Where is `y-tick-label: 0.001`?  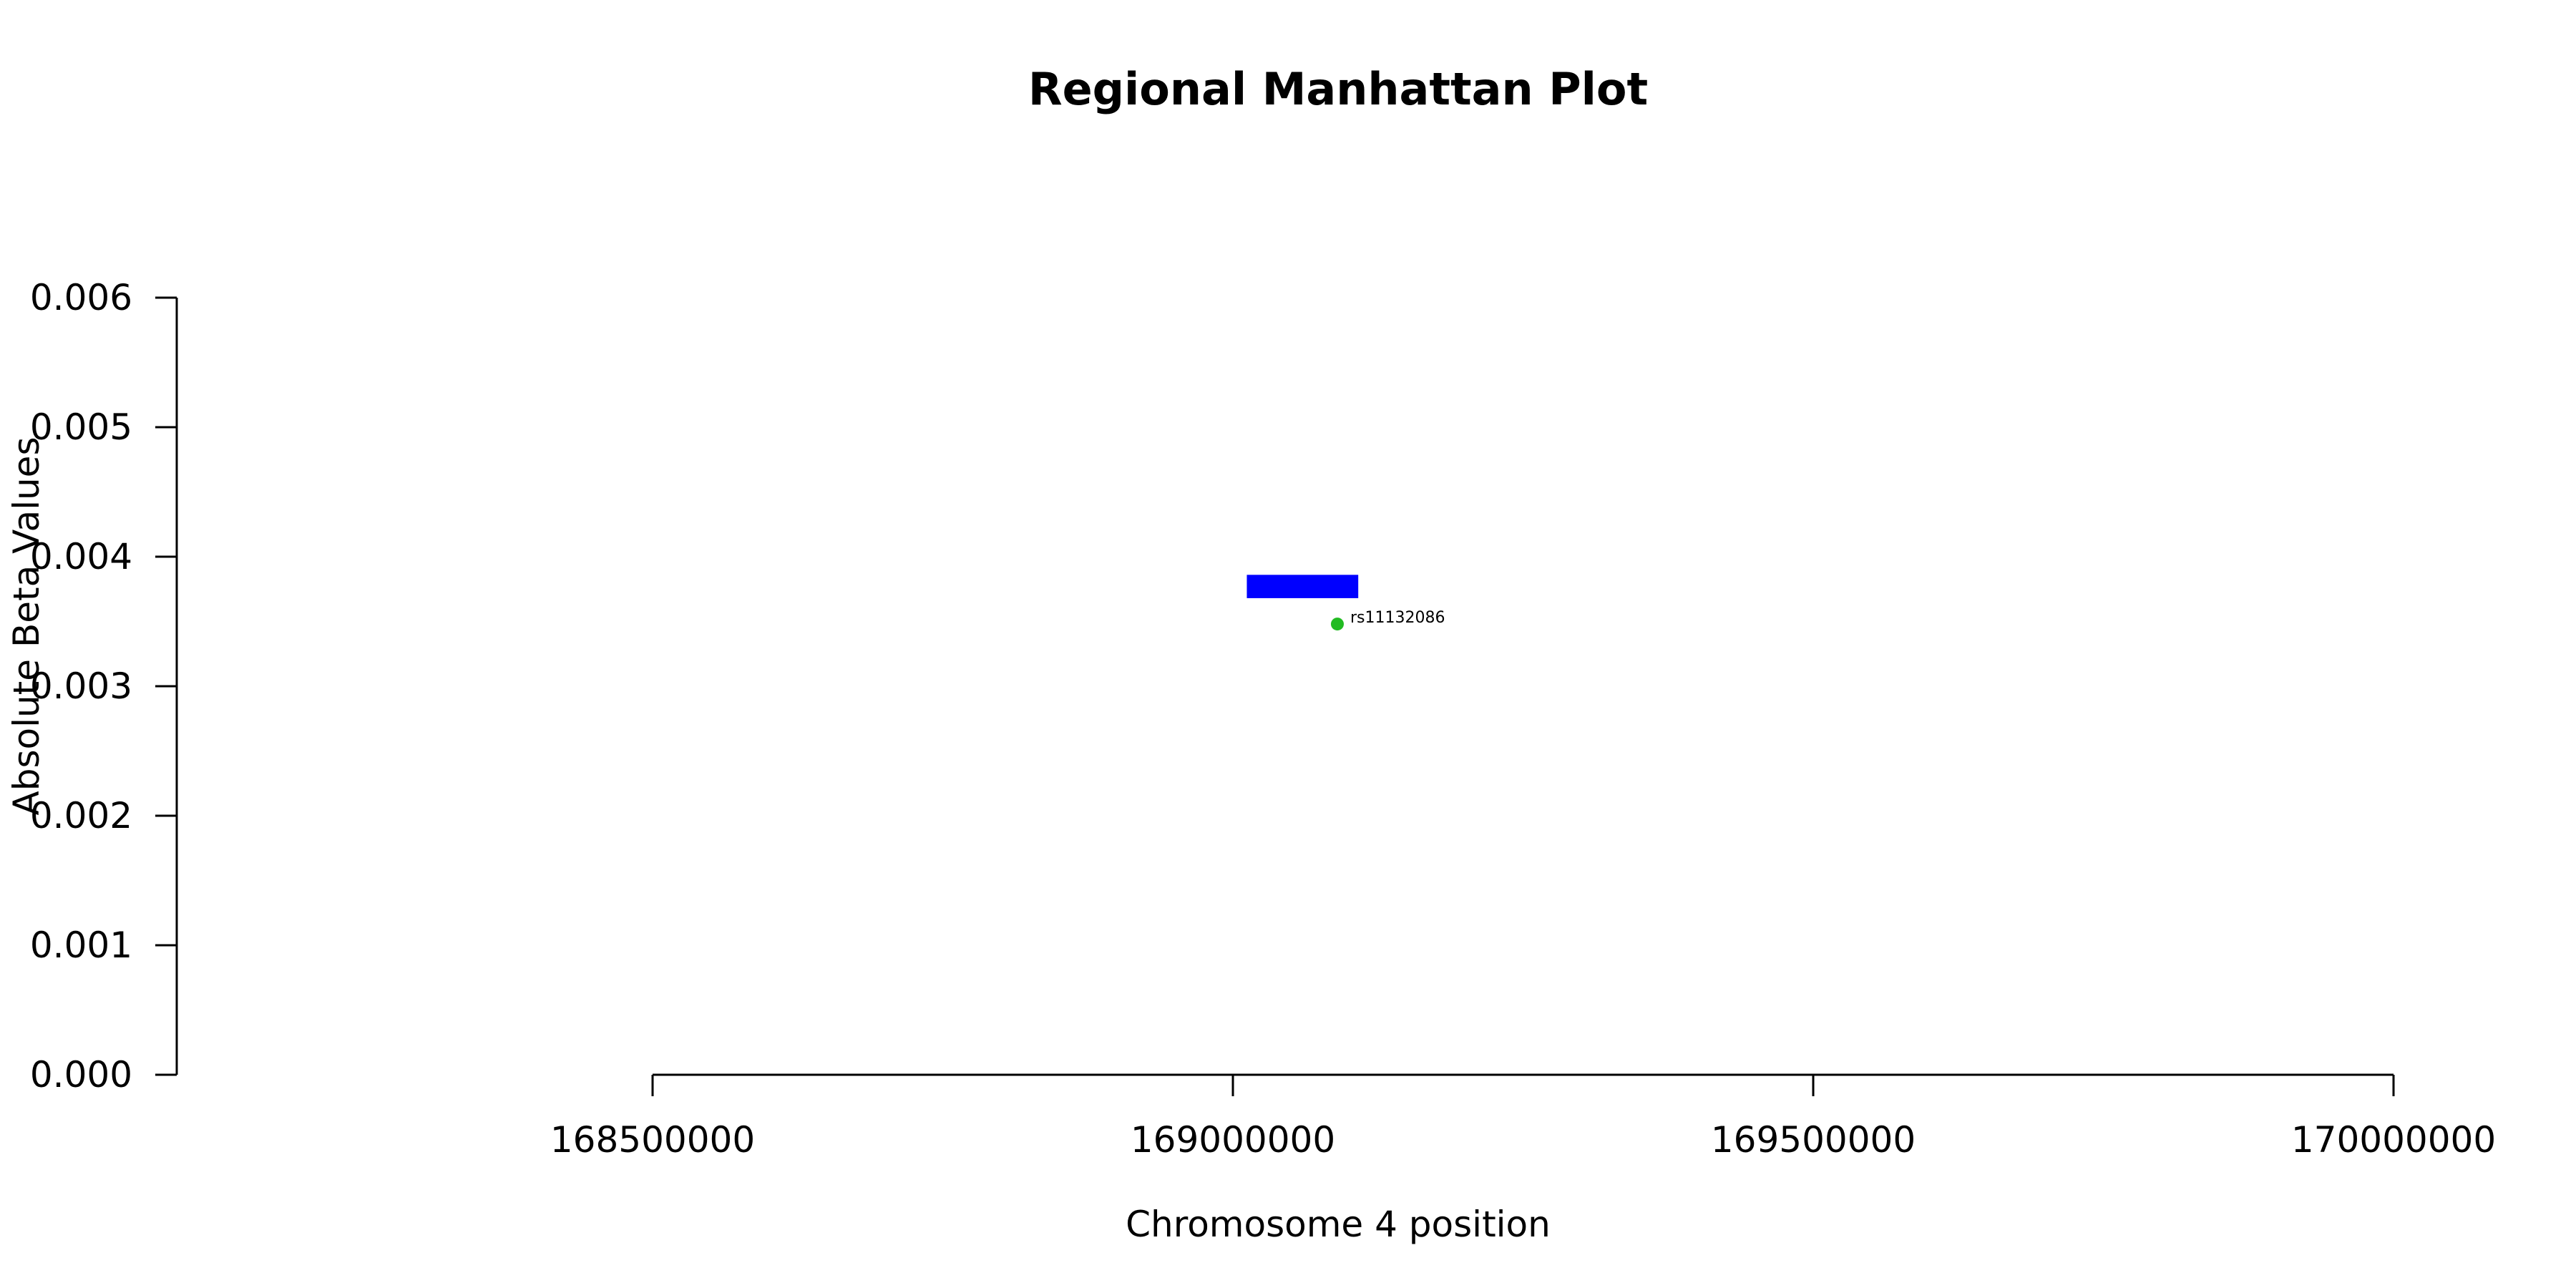
y-tick-label: 0.001 is located at coordinates (81, 945).